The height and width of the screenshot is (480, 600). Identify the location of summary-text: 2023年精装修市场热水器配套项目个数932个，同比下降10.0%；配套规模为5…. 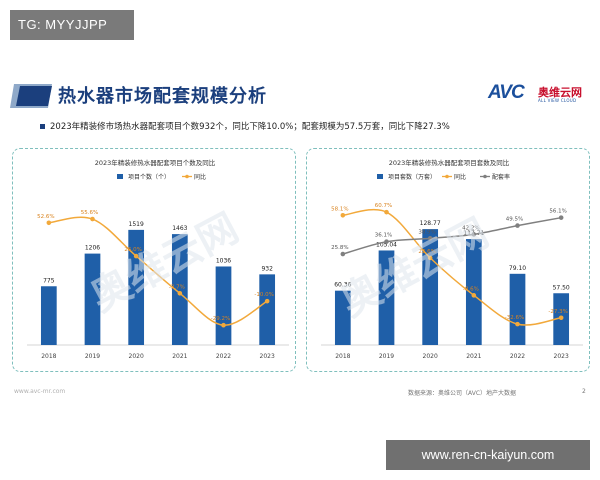
(250, 127).